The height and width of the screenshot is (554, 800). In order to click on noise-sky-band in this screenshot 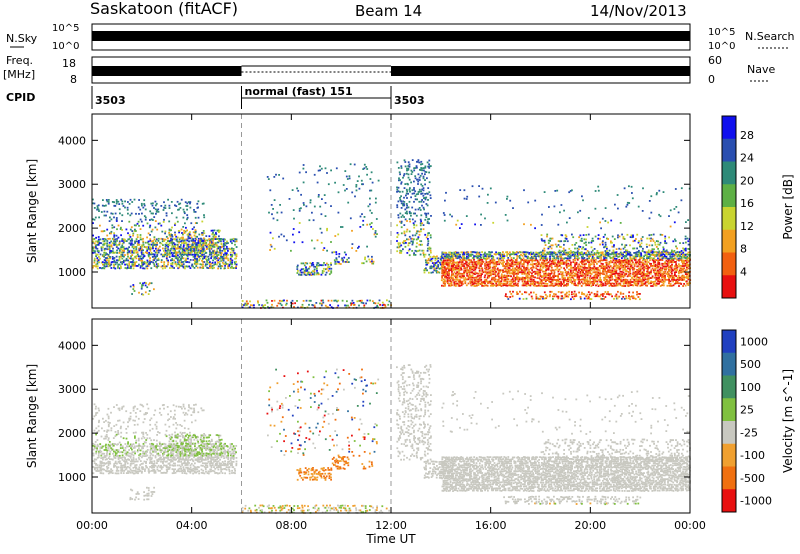, I will do `click(391, 36)`.